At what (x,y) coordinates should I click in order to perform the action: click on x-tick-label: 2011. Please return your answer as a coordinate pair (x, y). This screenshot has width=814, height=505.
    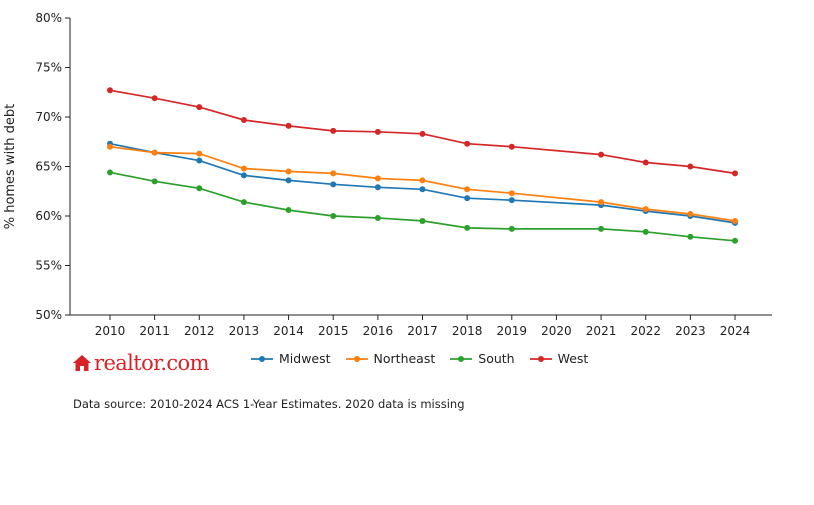
    Looking at the image, I should click on (154, 331).